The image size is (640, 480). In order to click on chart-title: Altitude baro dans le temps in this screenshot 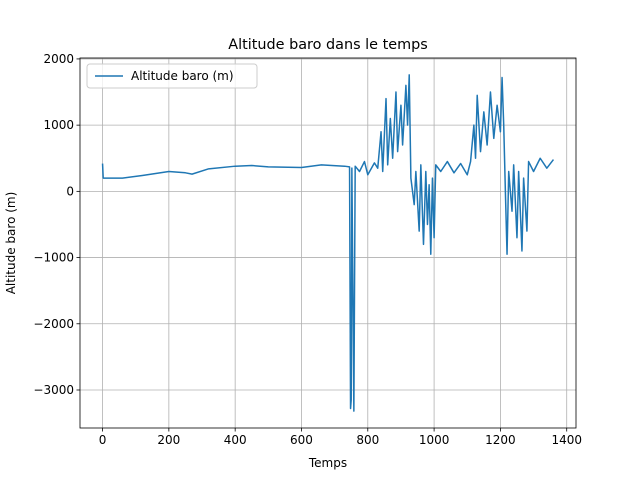, I will do `click(327, 45)`.